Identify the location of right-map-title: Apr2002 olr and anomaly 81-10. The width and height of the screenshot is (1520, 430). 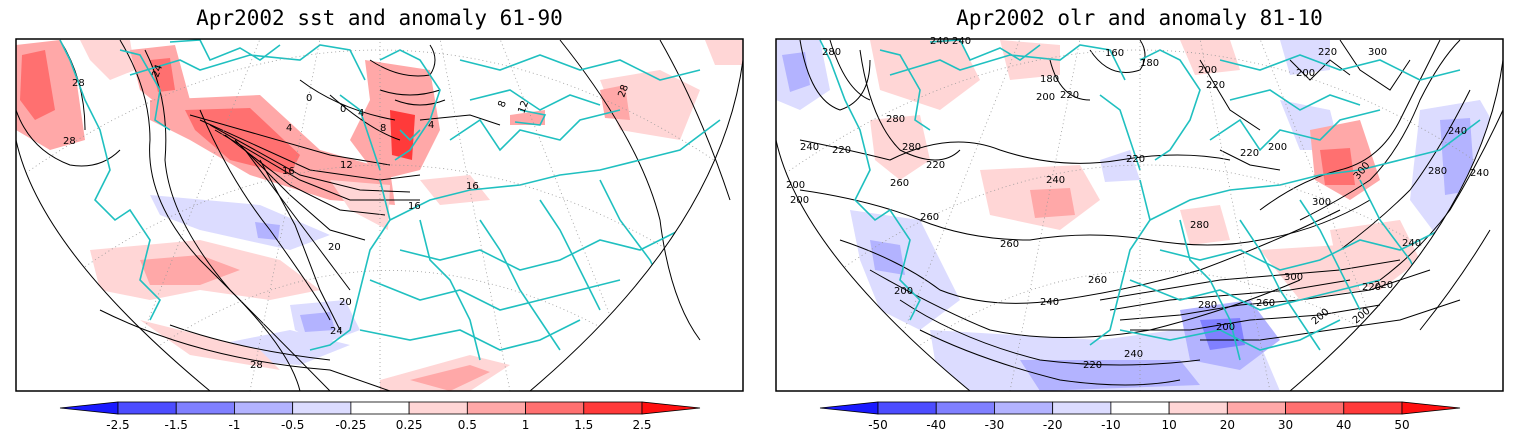
(1139, 18).